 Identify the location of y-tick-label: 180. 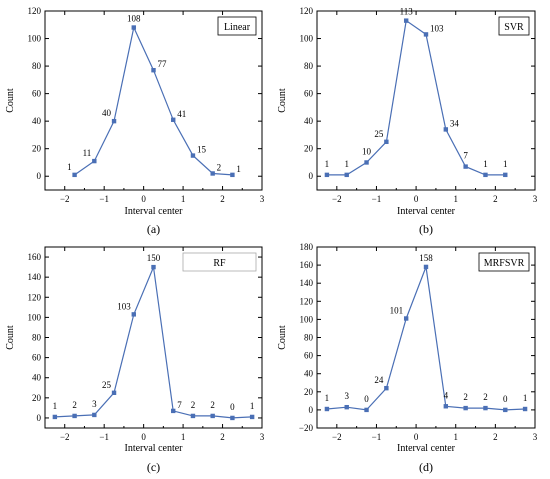
(307, 247).